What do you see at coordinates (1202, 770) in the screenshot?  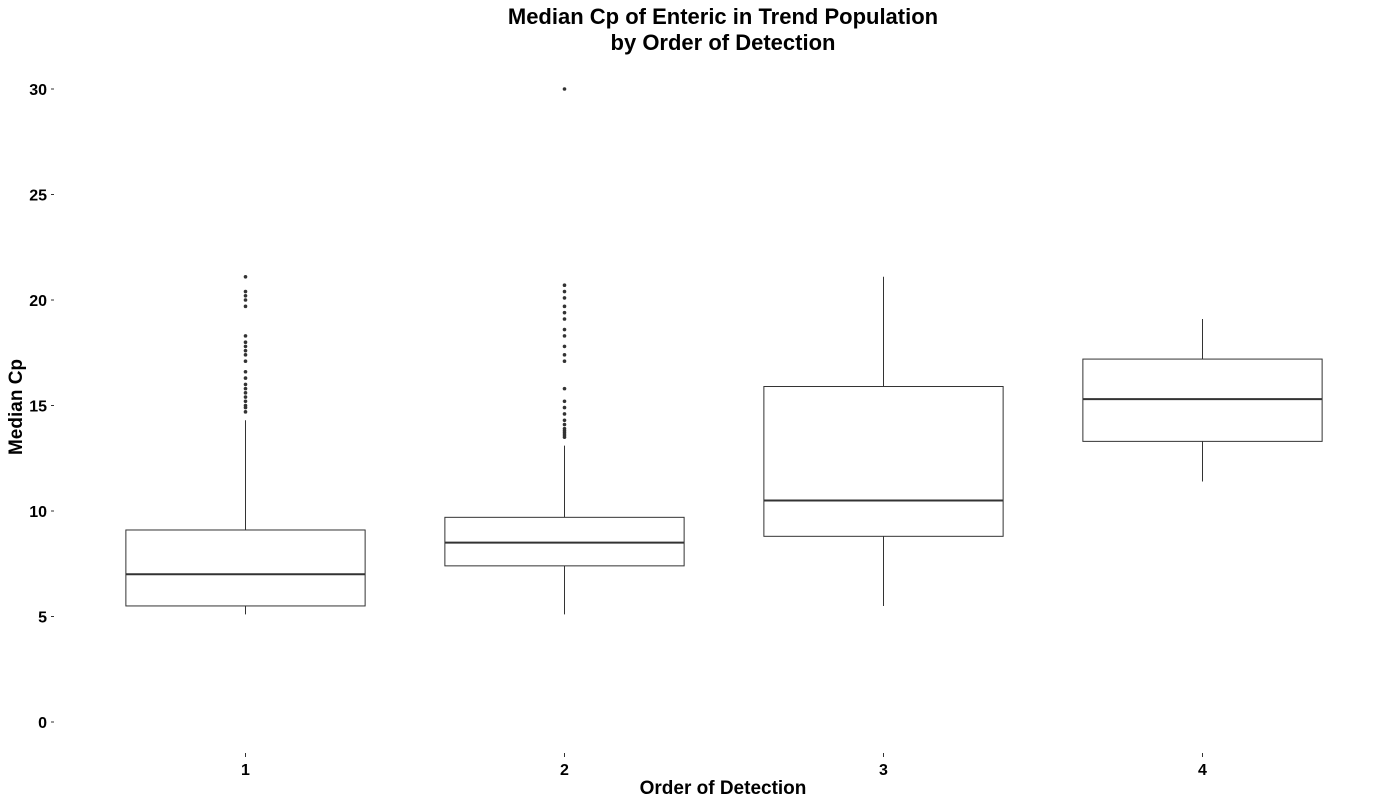 I see `x-tick-label: 4` at bounding box center [1202, 770].